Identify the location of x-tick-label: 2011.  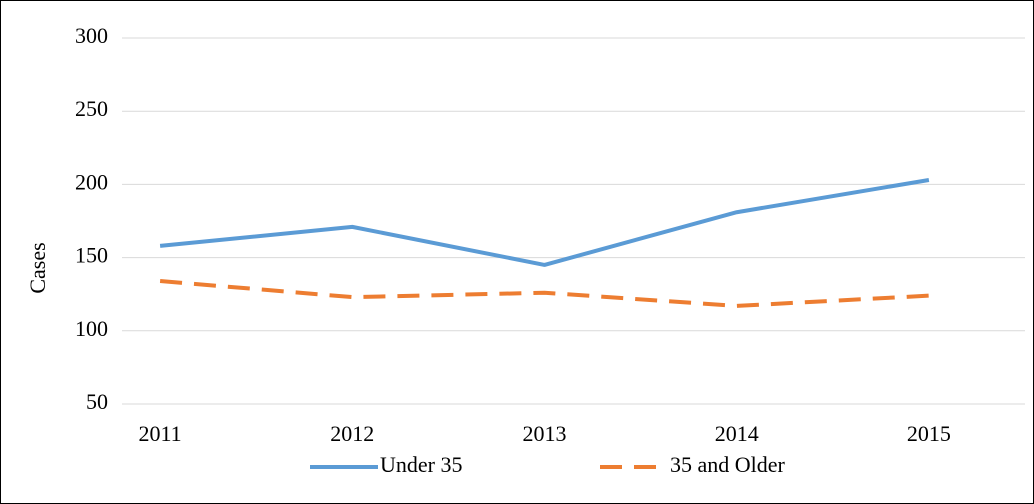
(160, 433).